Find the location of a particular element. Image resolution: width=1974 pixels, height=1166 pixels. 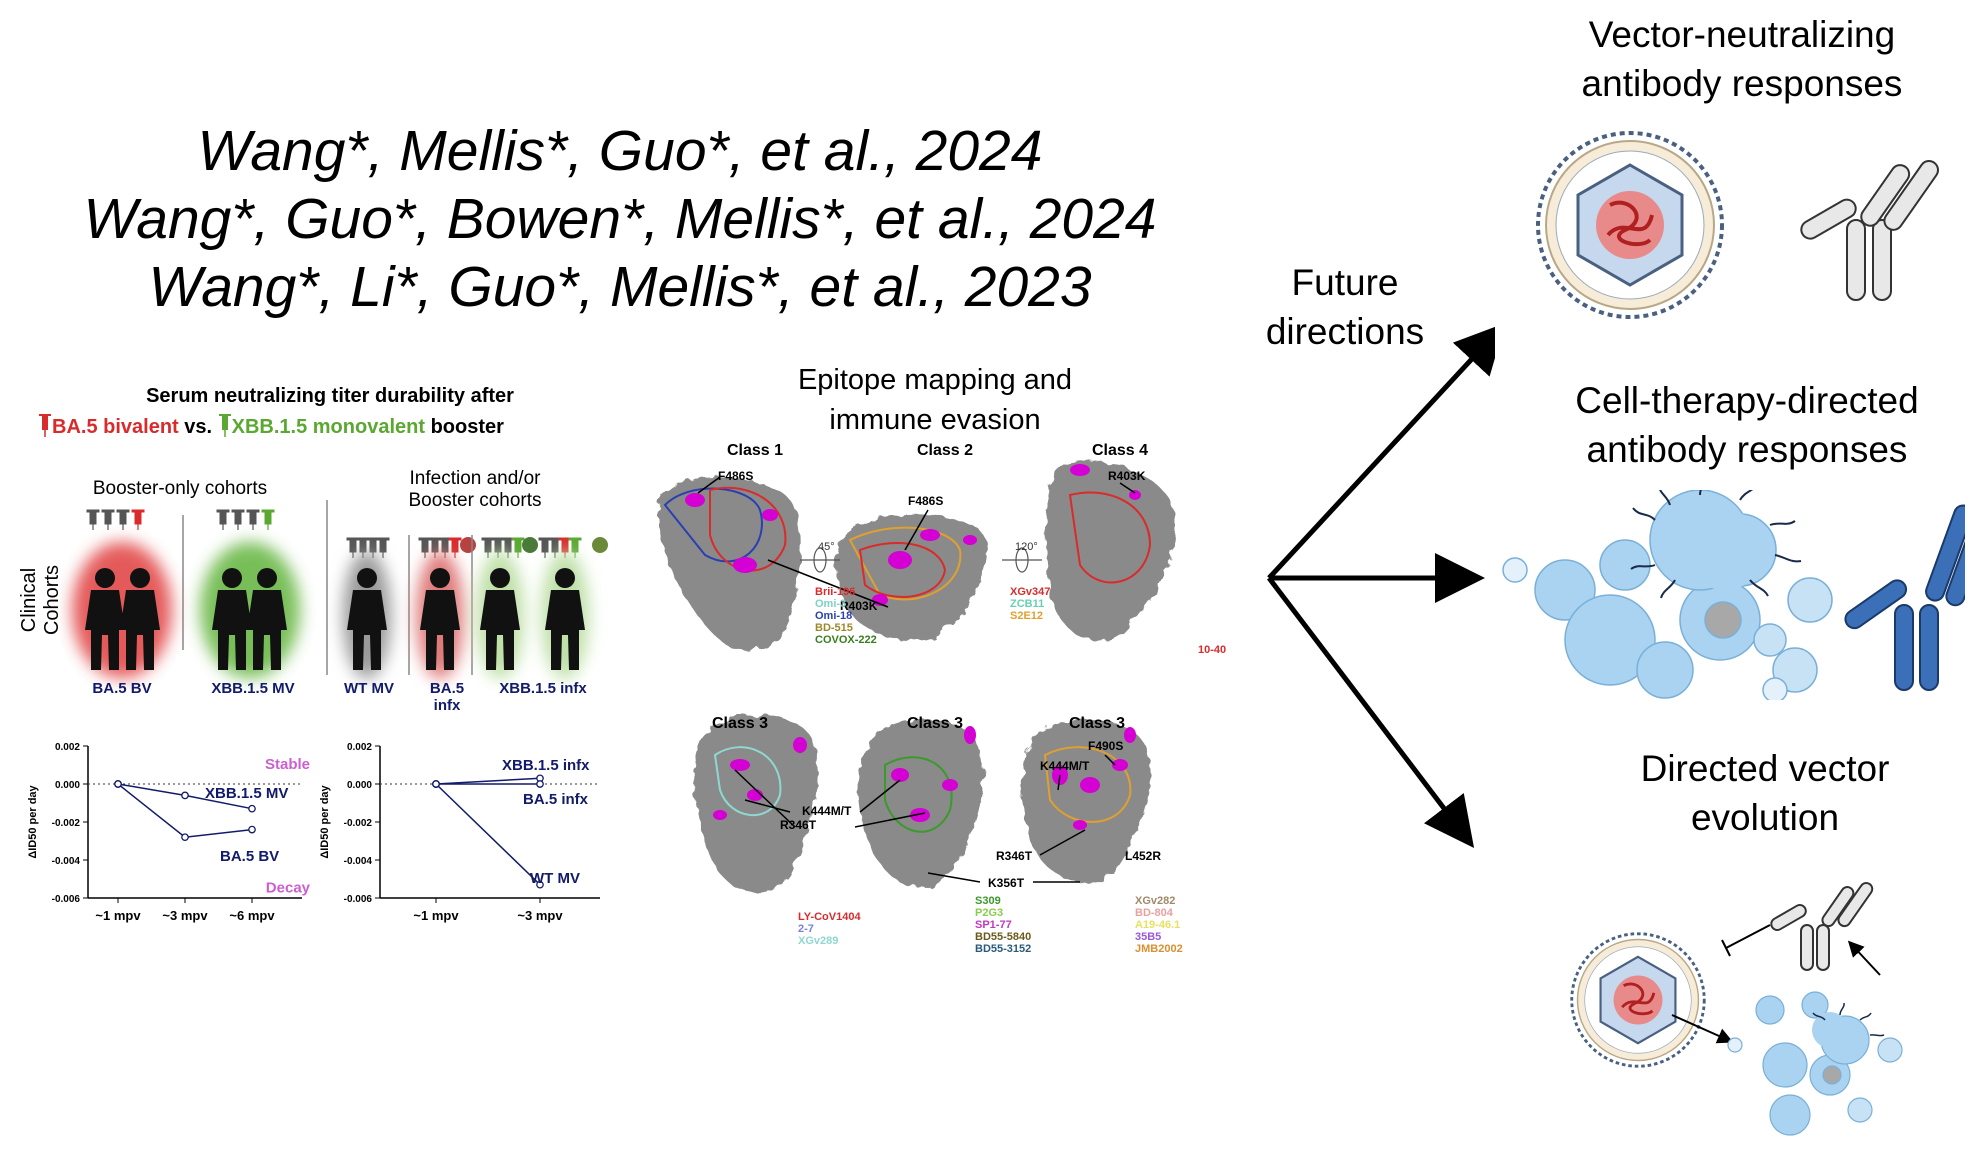

antibody-name: SP1-77 is located at coordinates (993, 925).